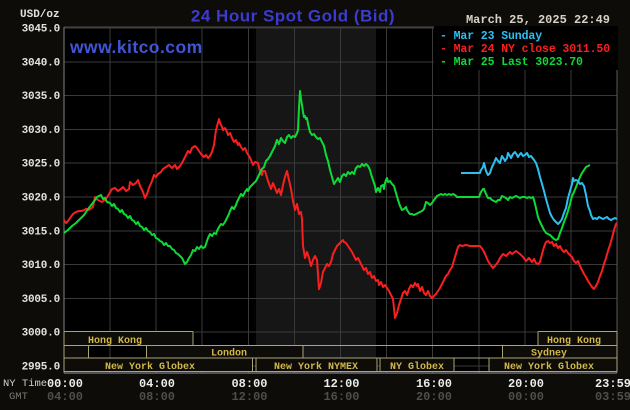  I want to click on svg-text: 3010.0, so click(41, 266).